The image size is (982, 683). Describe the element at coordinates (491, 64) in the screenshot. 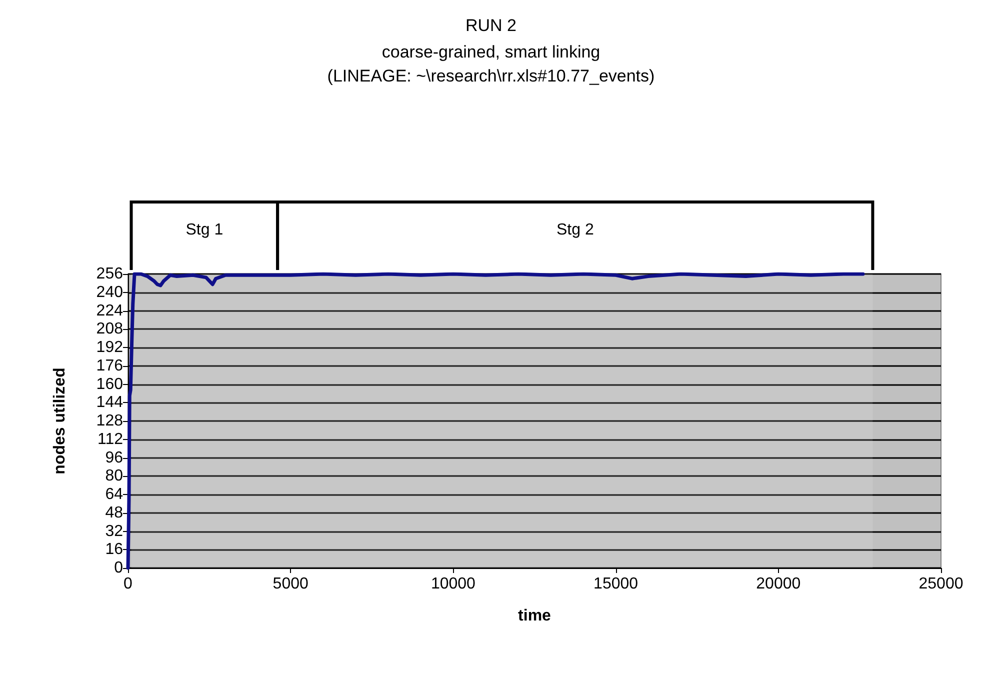

I see `chart-subtitle: coarse-grained, smart linking (LINEAGE: ~\research\rr.xls#10.77_events)` at that location.